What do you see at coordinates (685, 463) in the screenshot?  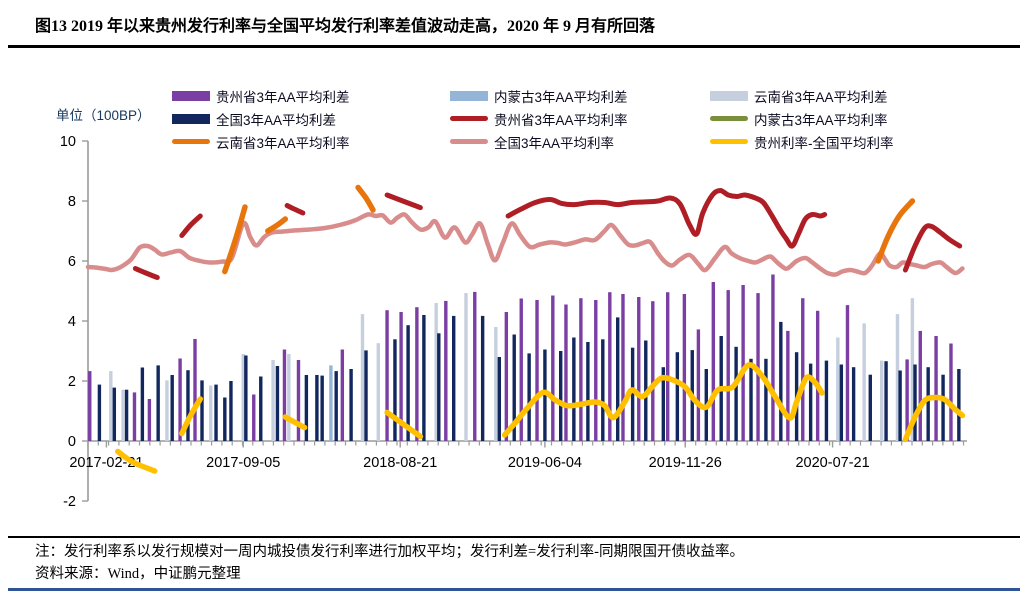 I see `x-tick-label-4: 2019-11-26` at bounding box center [685, 463].